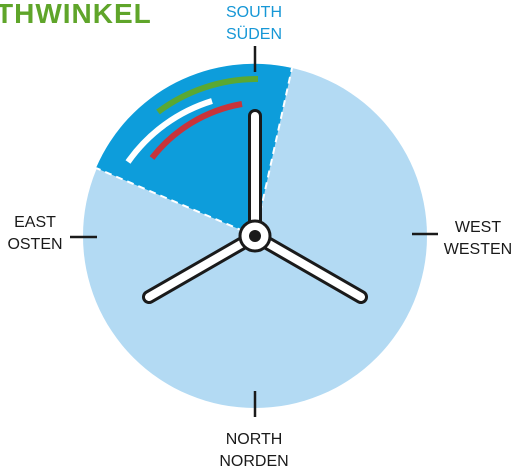  Describe the element at coordinates (478, 249) in the screenshot. I see `label-west-de: WESTEN` at that location.